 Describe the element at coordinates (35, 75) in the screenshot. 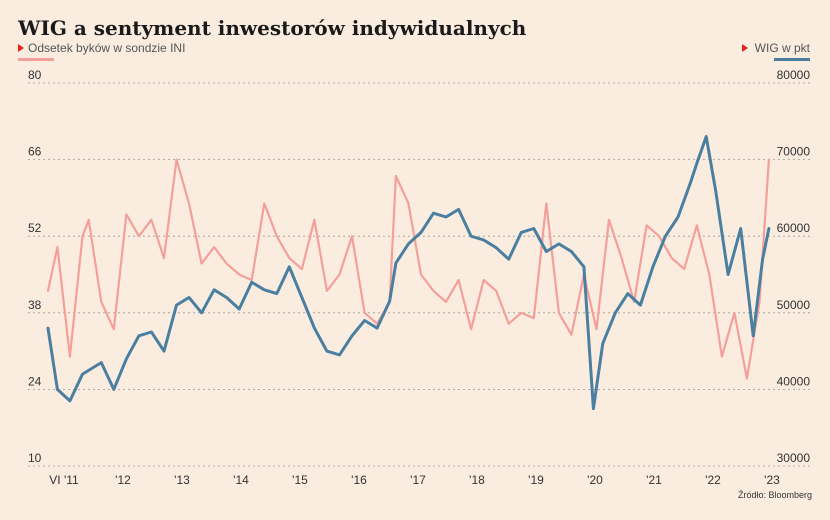

I see `left-tick-label: 80` at that location.